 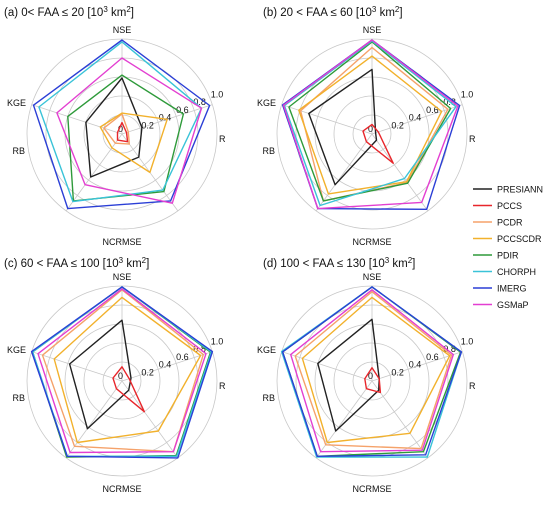 I want to click on panel-title: (b) 20 < FAA ≤ 60 [103 km2], so click(x=333, y=12).